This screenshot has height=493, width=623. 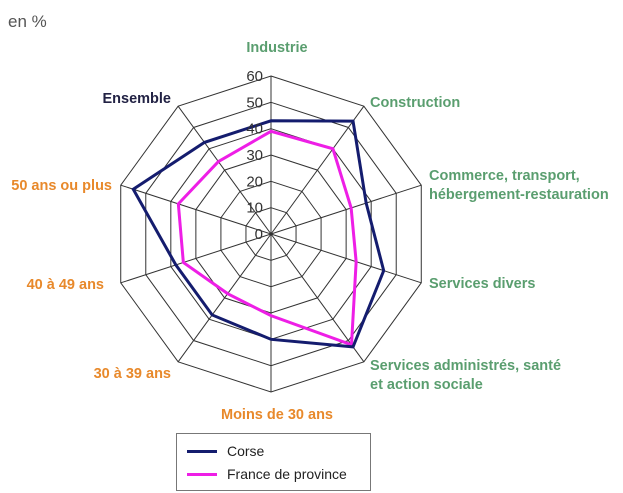 I want to click on legend-label-france-de-province: France de province, so click(x=287, y=474).